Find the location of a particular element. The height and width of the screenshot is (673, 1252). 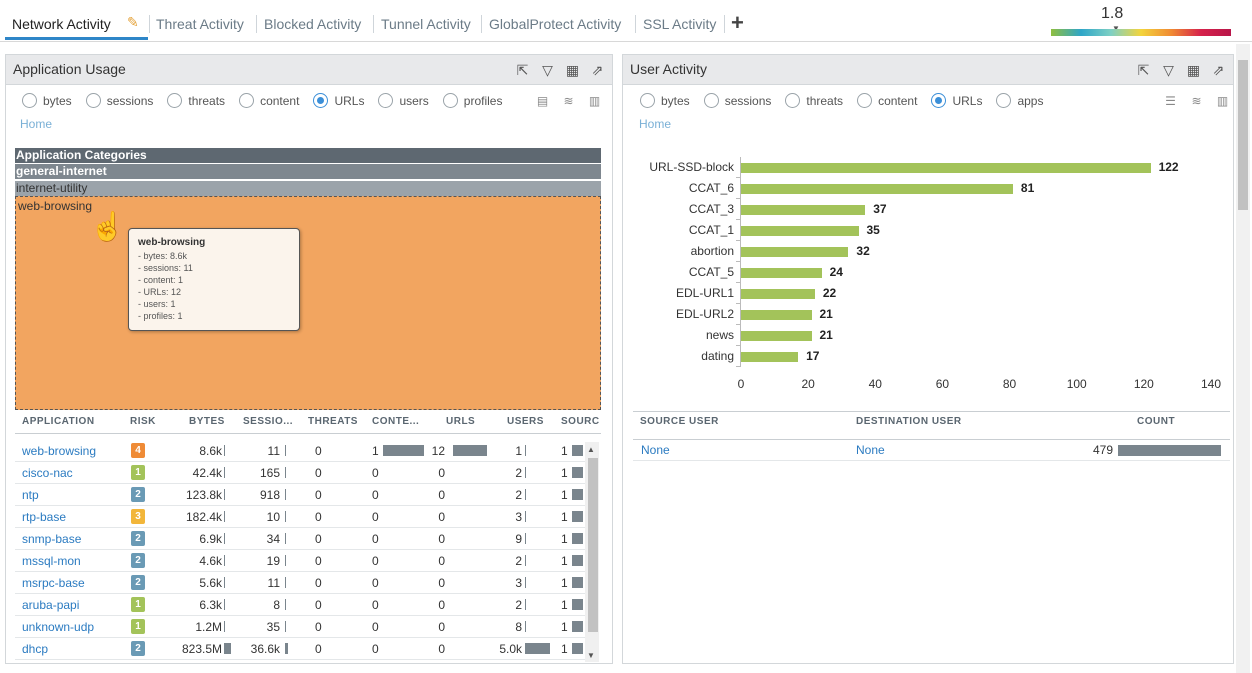

col-threats: THREATS is located at coordinates (333, 421).